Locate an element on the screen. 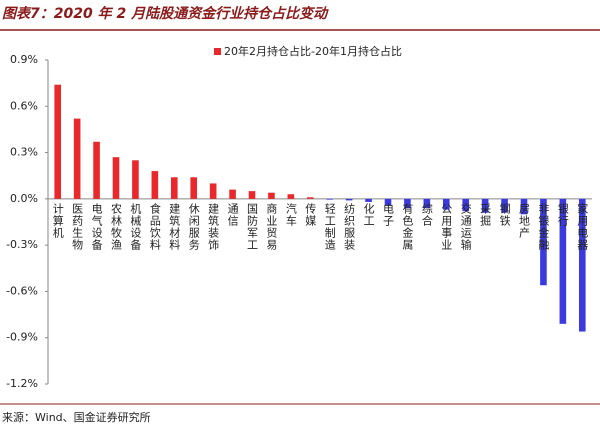 This screenshot has height=434, width=600. x-tick-label: 汽车 is located at coordinates (290, 214).